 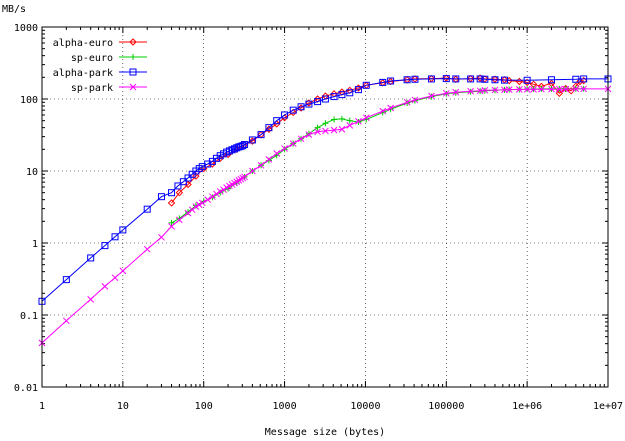 What do you see at coordinates (32, 172) in the screenshot?
I see `y-tick-label: 10` at bounding box center [32, 172].